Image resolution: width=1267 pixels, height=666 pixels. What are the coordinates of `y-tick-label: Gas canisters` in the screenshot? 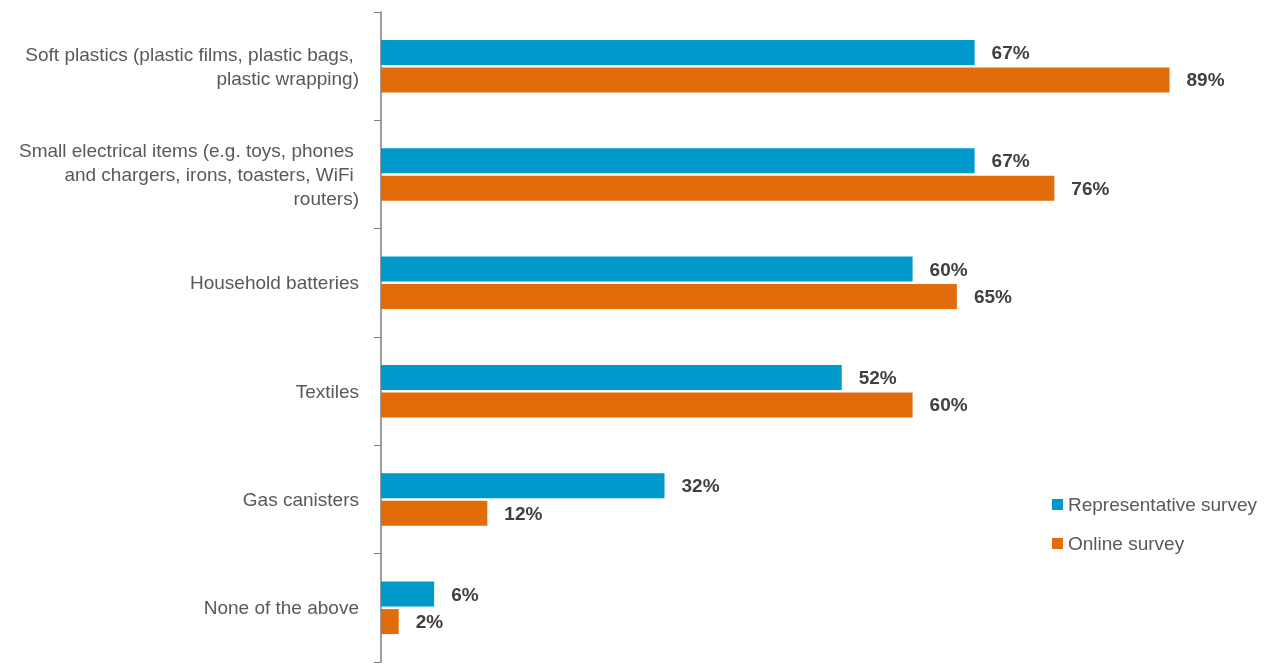 It's located at (300, 499).